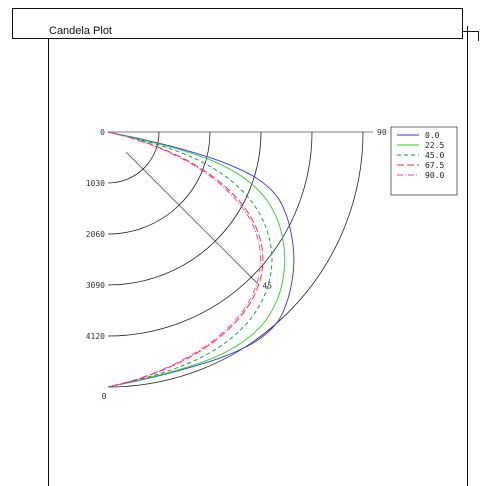 Image resolution: width=487 pixels, height=486 pixels. I want to click on radial-tick-label: 3090, so click(95, 285).